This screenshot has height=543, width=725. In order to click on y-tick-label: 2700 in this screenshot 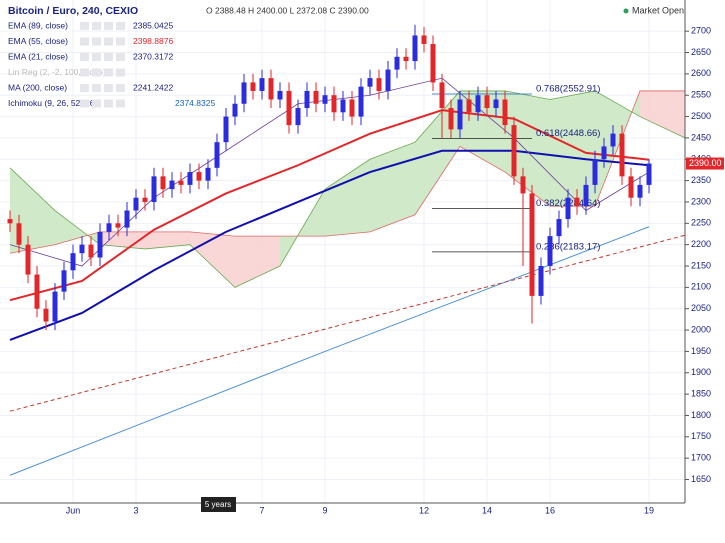, I will do `click(701, 31)`.